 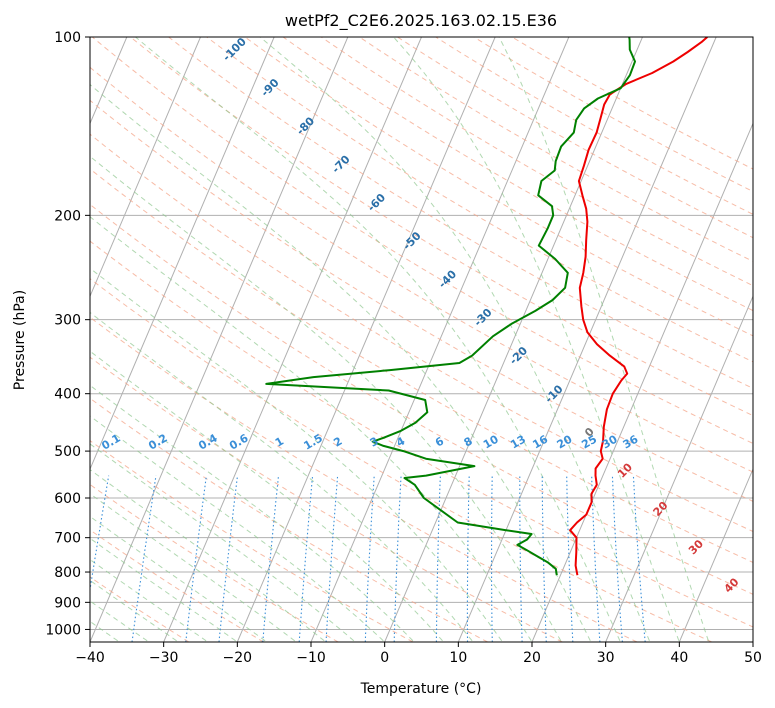 What do you see at coordinates (67, 395) in the screenshot?
I see `y-tick-label: 400` at bounding box center [67, 395].